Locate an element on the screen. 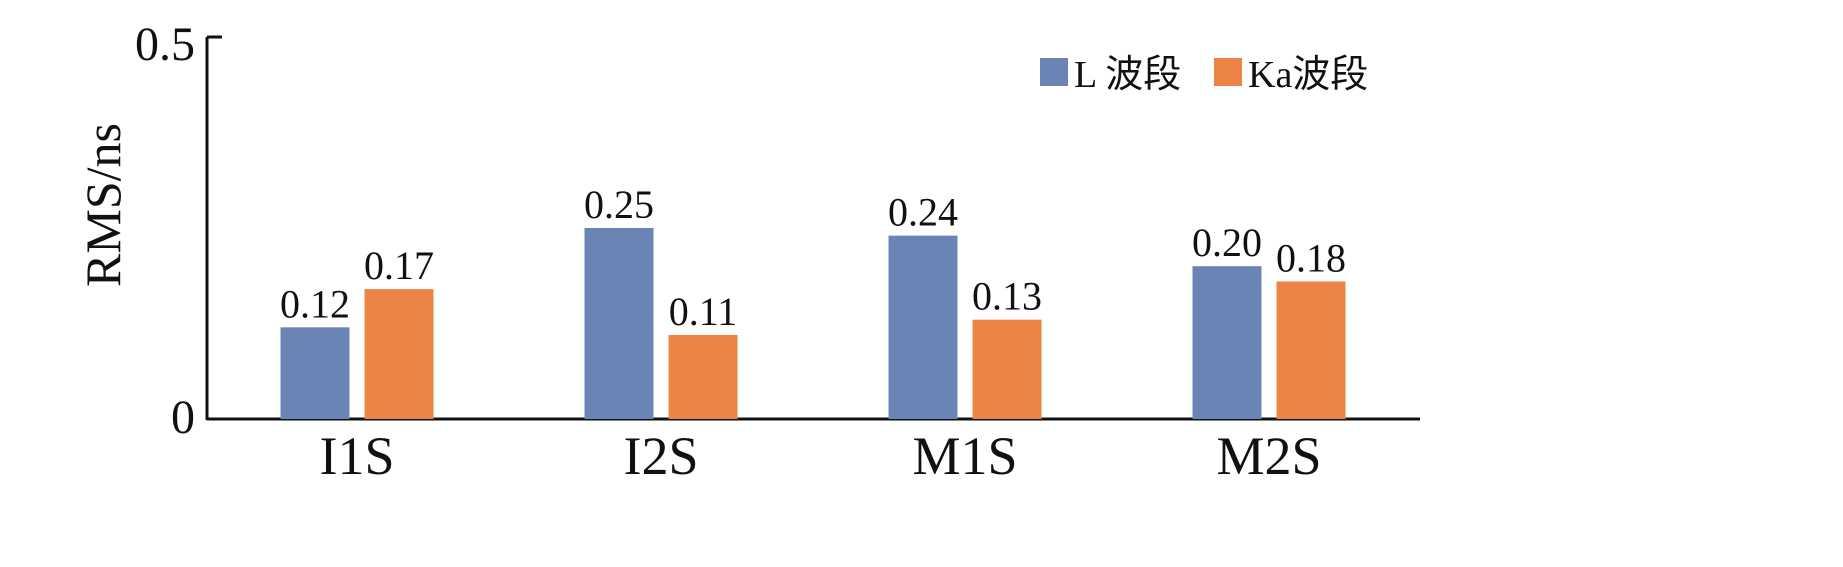 The width and height of the screenshot is (1843, 567). data-label-m2s-series-2: 0.18 is located at coordinates (1311, 257).